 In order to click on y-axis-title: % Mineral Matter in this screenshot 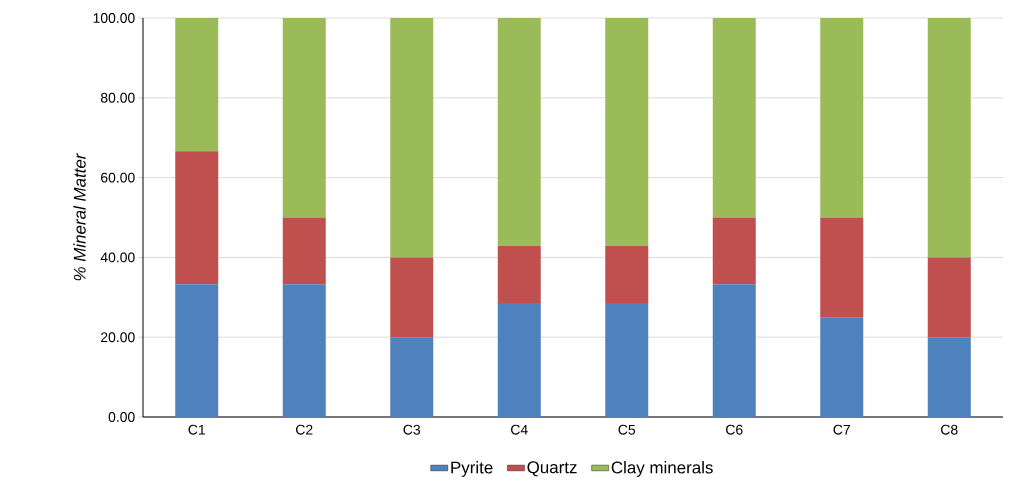, I will do `click(79, 216)`.